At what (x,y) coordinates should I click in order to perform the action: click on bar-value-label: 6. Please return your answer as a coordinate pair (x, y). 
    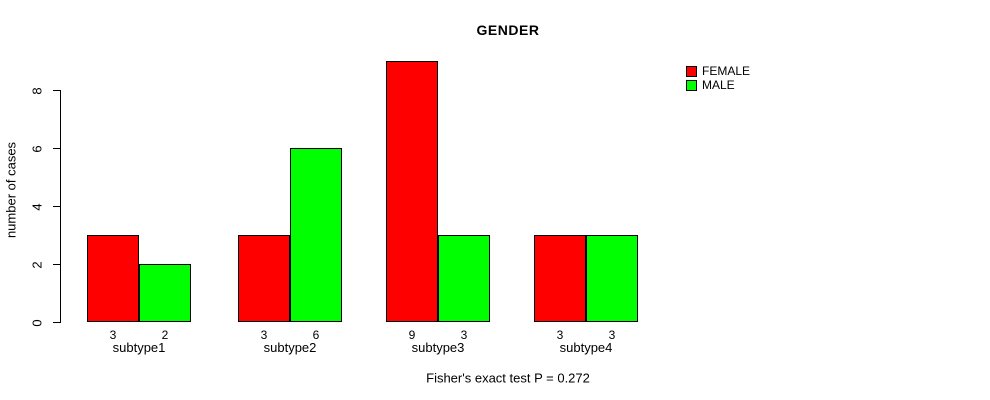
    Looking at the image, I should click on (316, 335).